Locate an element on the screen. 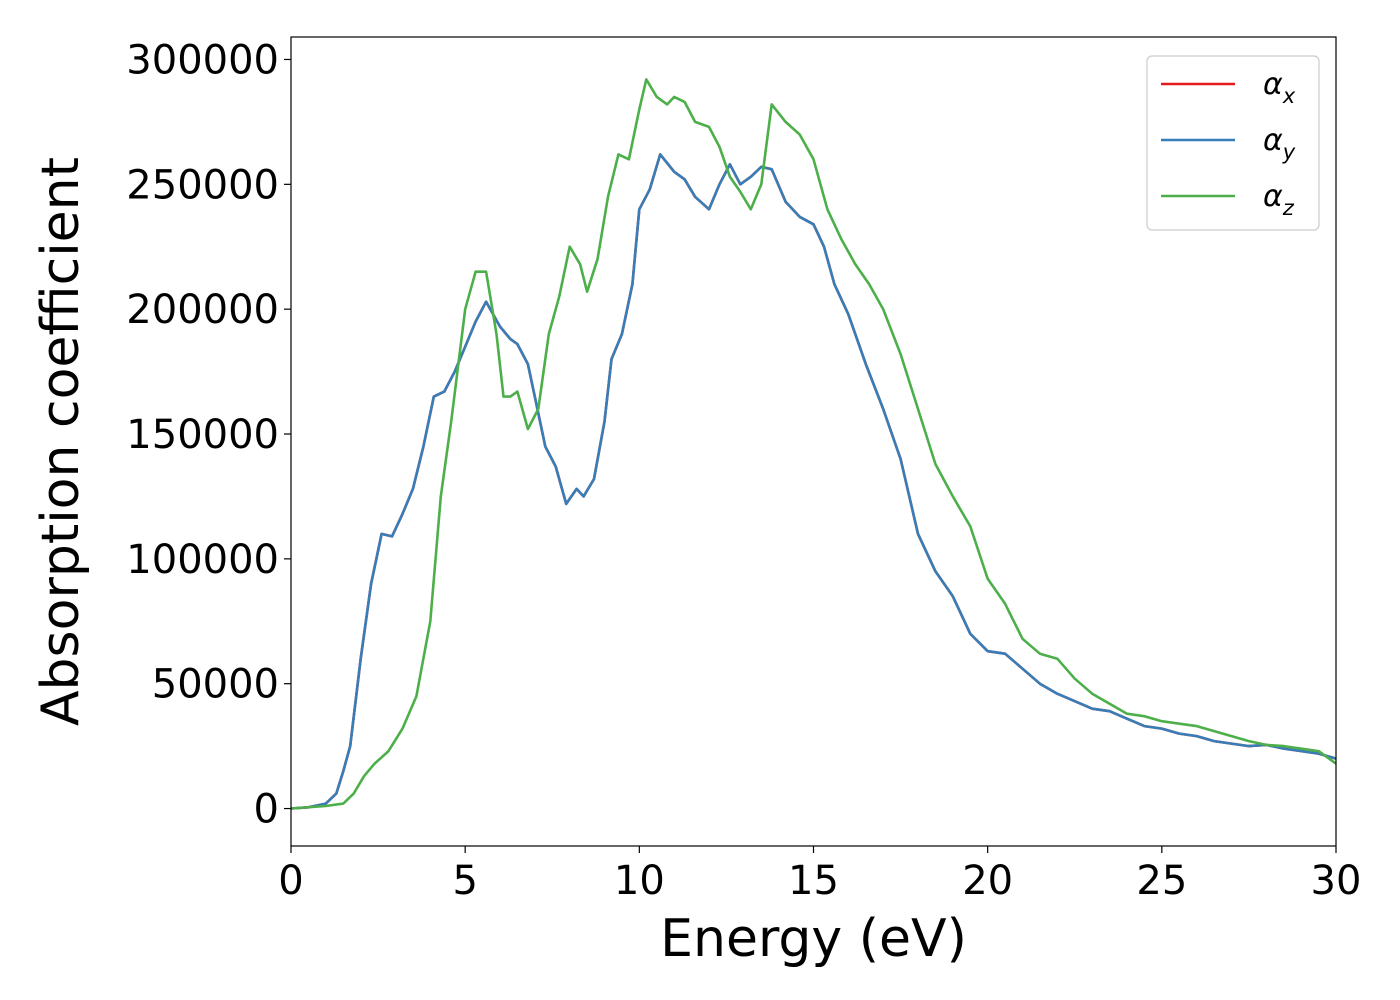 Image resolution: width=1400 pixels, height=1000 pixels. y-axis-label: Absorption coefficient is located at coordinates (61, 441).